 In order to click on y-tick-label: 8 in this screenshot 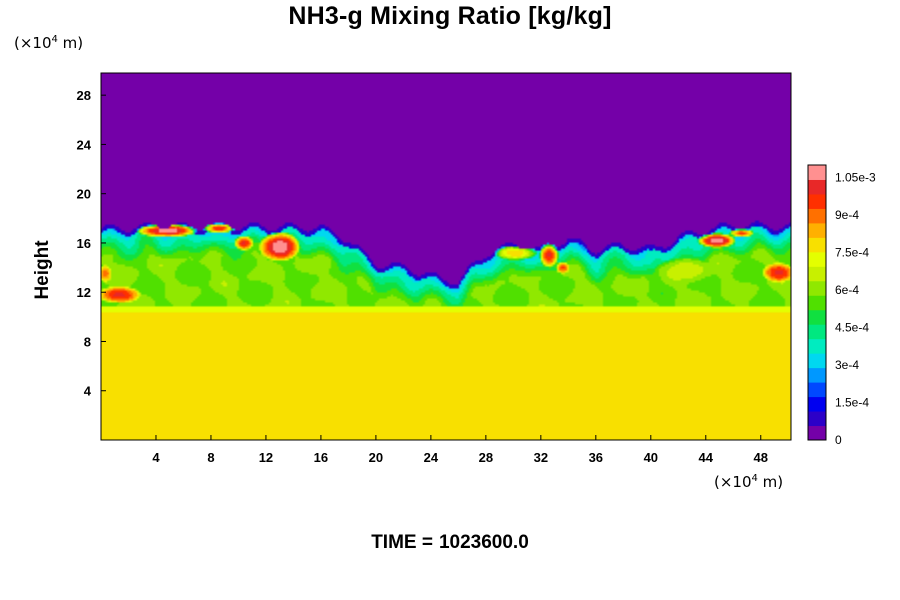, I will do `click(87, 341)`.